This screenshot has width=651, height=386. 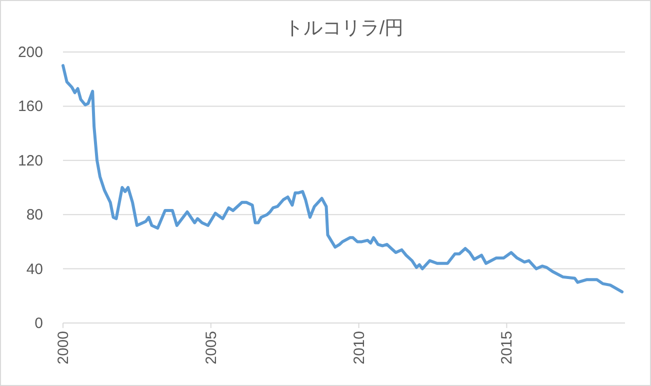 What do you see at coordinates (211, 347) in the screenshot?
I see `xtick: 2005` at bounding box center [211, 347].